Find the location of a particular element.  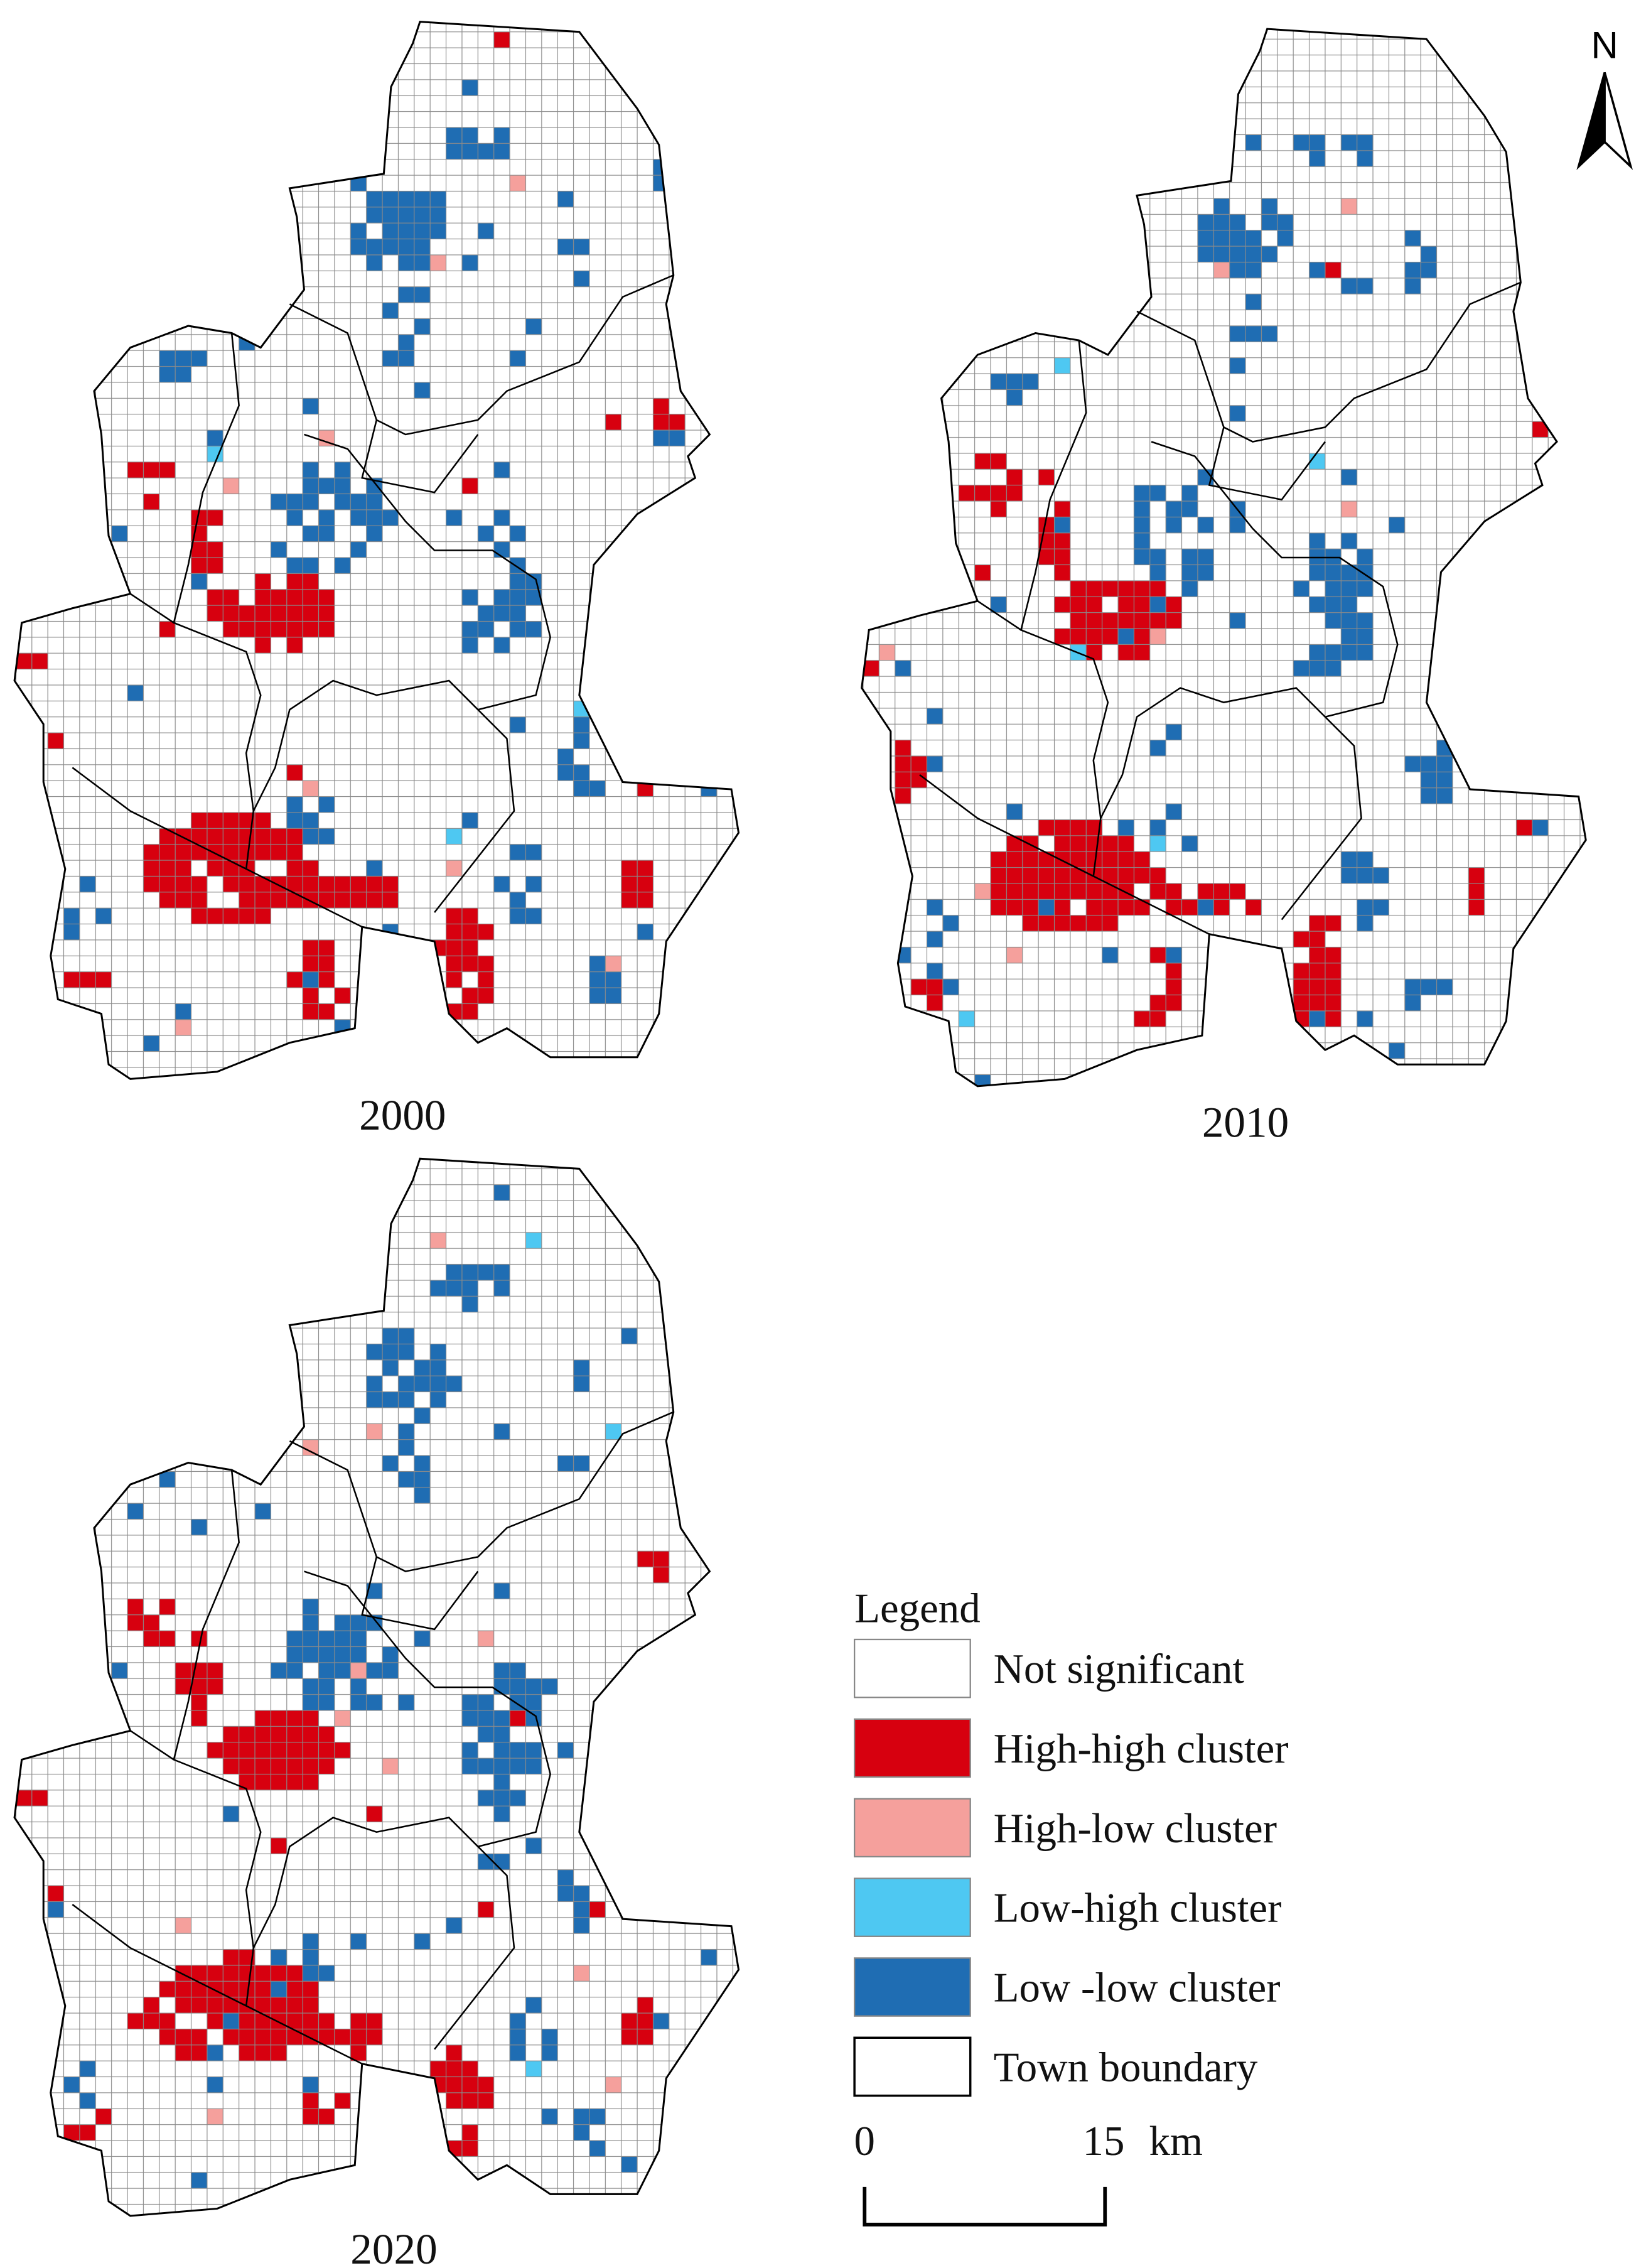

legend-label: Low -low cluster is located at coordinates (1137, 1988).